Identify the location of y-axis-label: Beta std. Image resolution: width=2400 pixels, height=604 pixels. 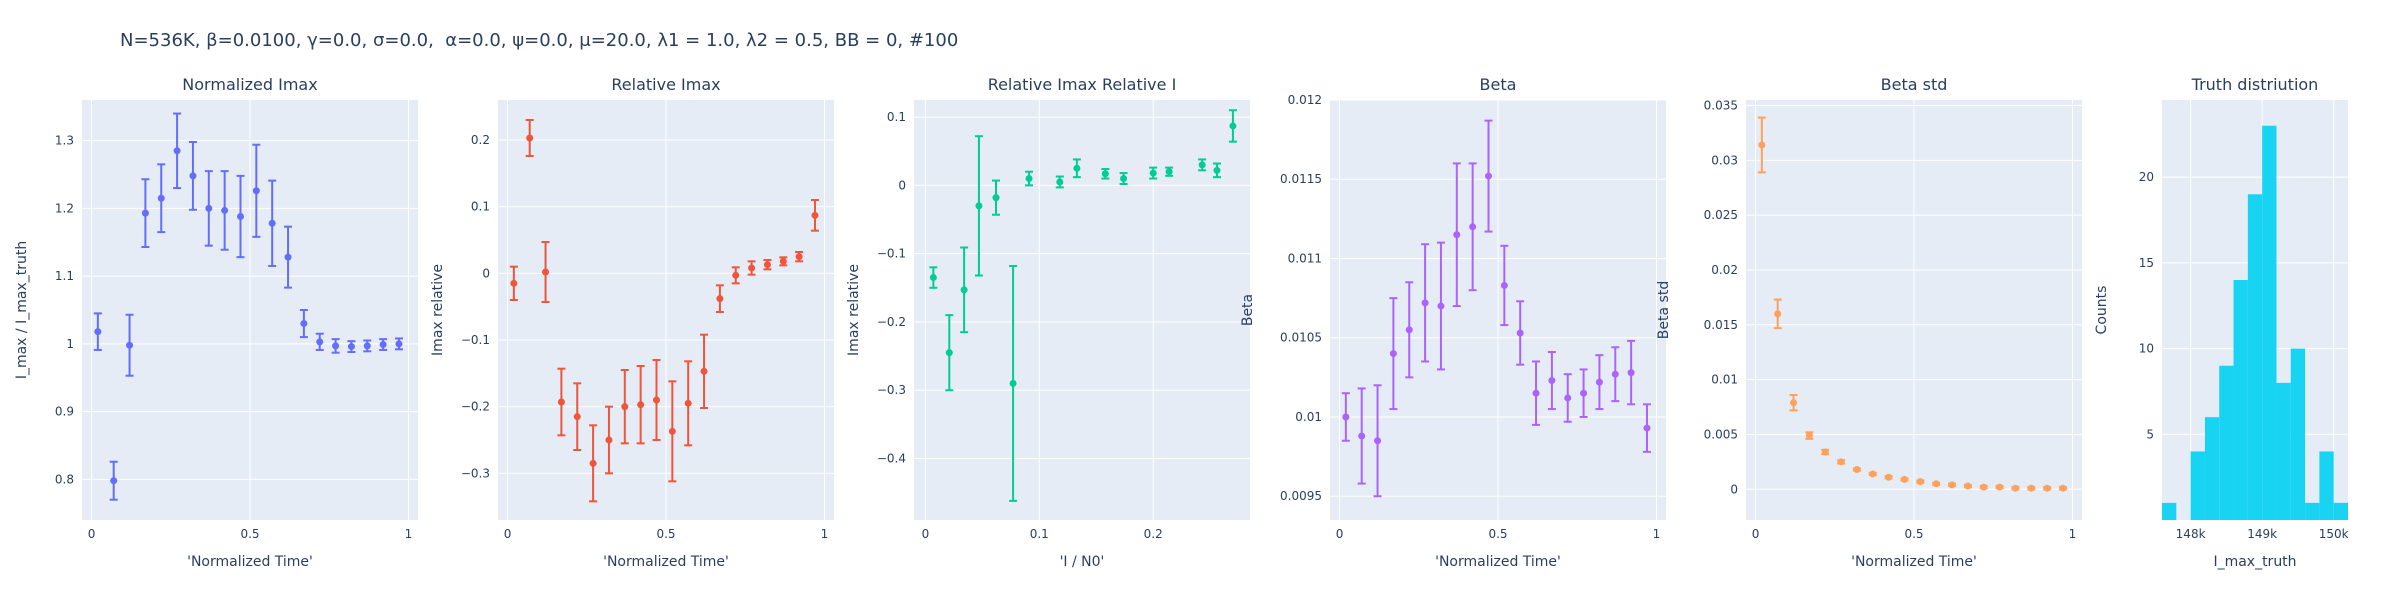
(1664, 310).